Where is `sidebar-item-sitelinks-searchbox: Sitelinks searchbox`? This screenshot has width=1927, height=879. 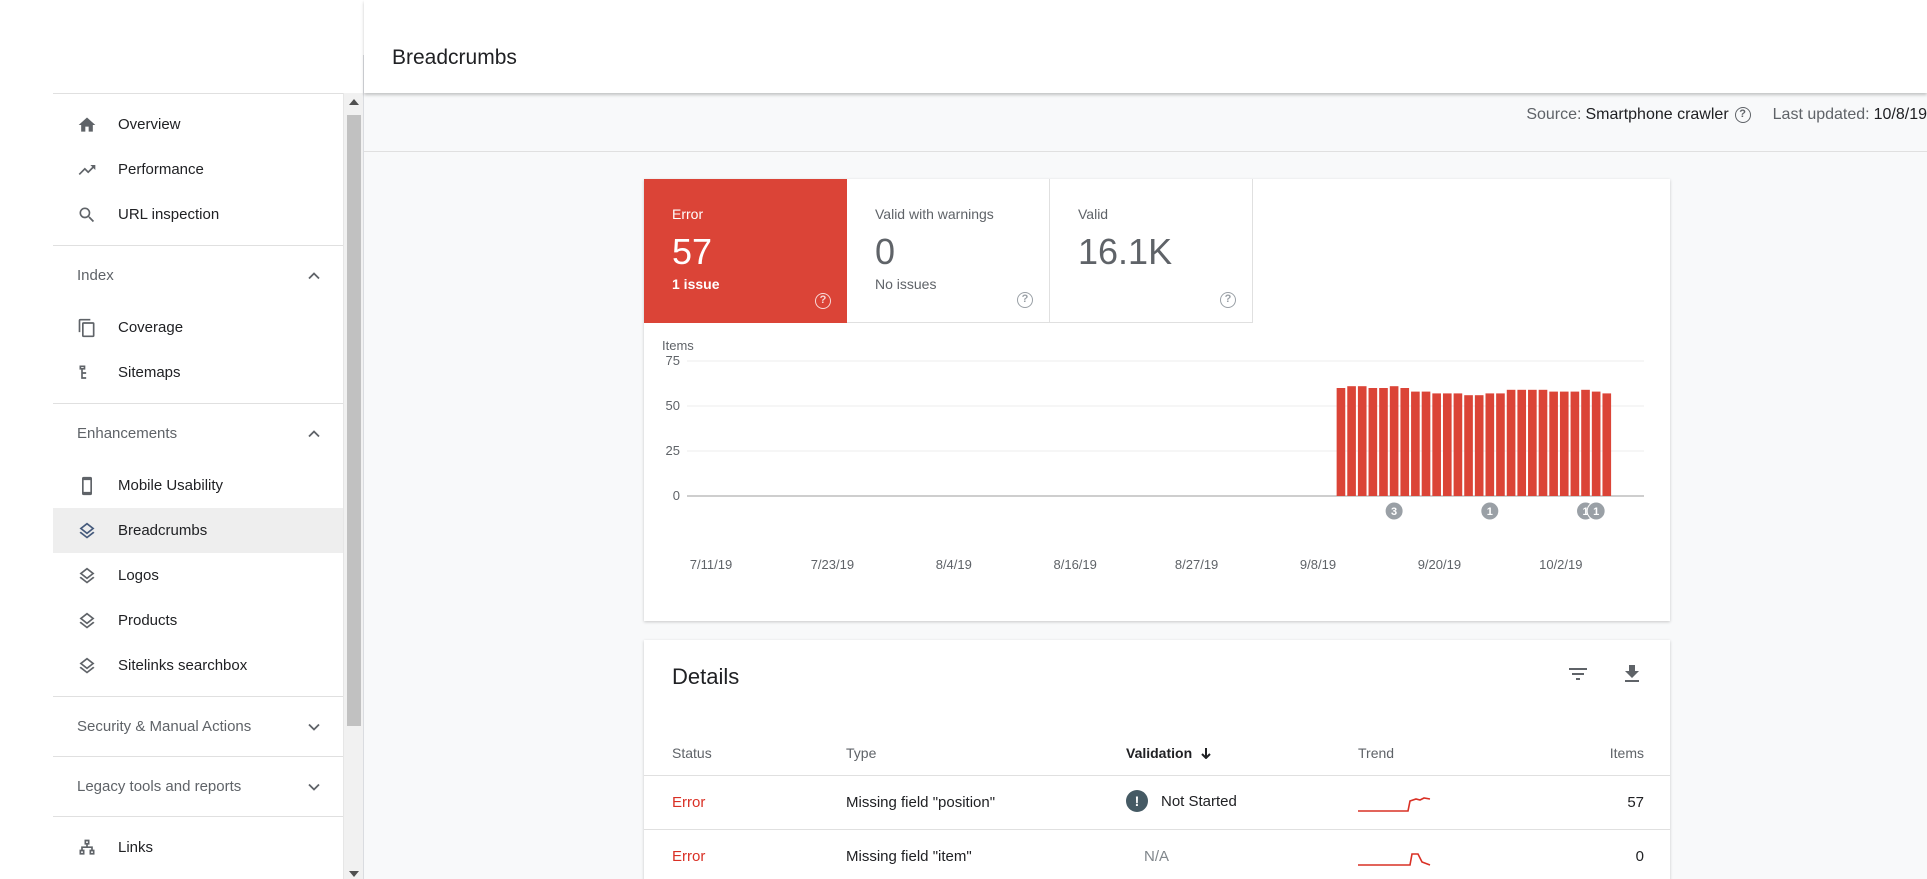
sidebar-item-sitelinks-searchbox: Sitelinks searchbox is located at coordinates (198, 665).